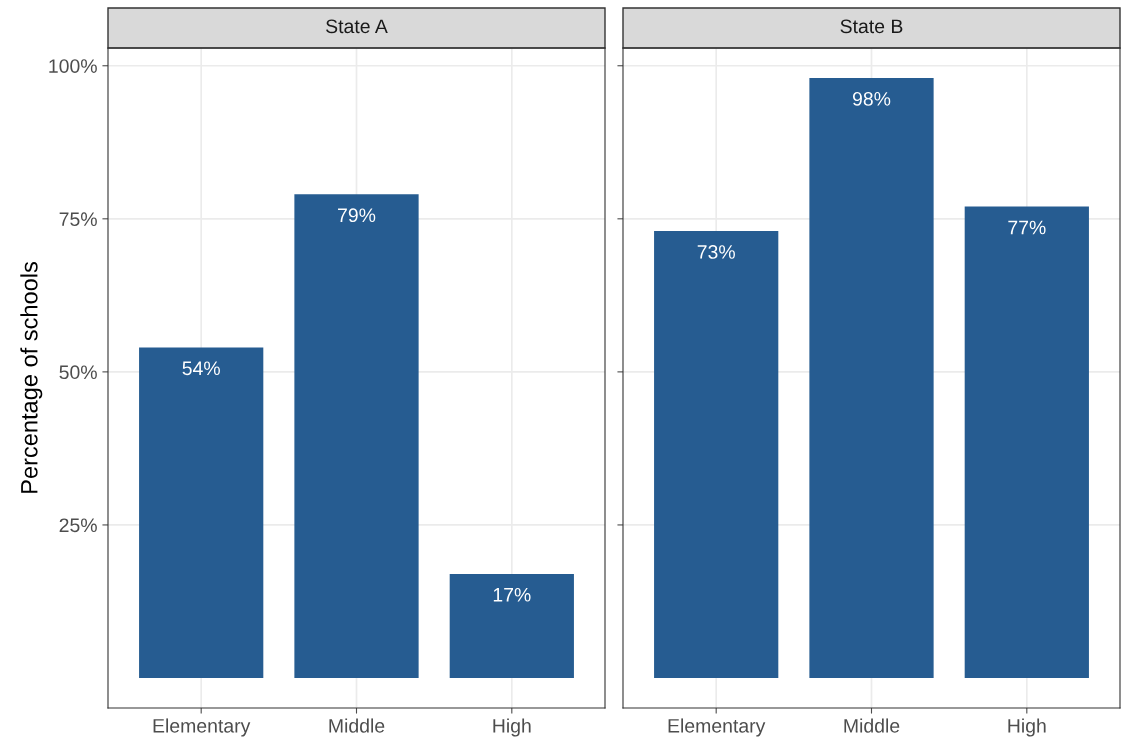 This screenshot has width=1128, height=744. Describe the element at coordinates (871, 26) in the screenshot. I see `chart-title: State B` at that location.